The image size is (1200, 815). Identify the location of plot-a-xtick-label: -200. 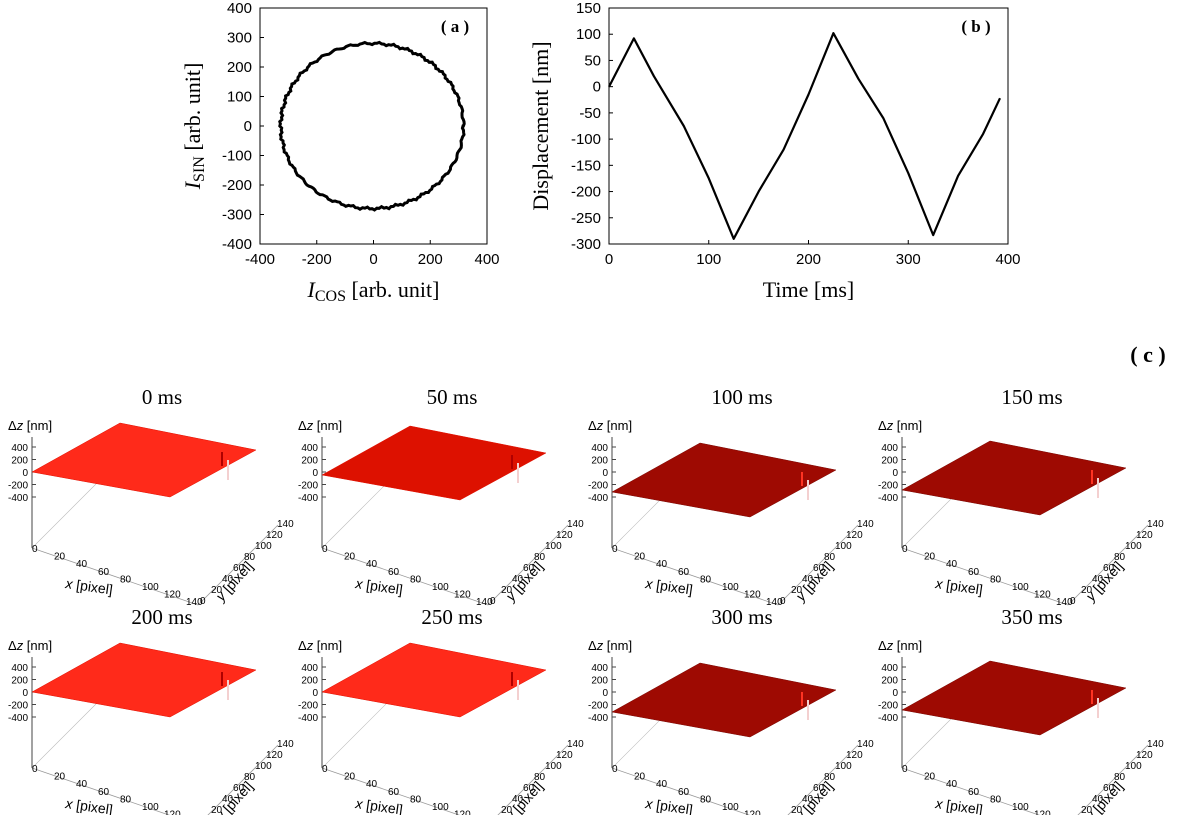
(317, 259).